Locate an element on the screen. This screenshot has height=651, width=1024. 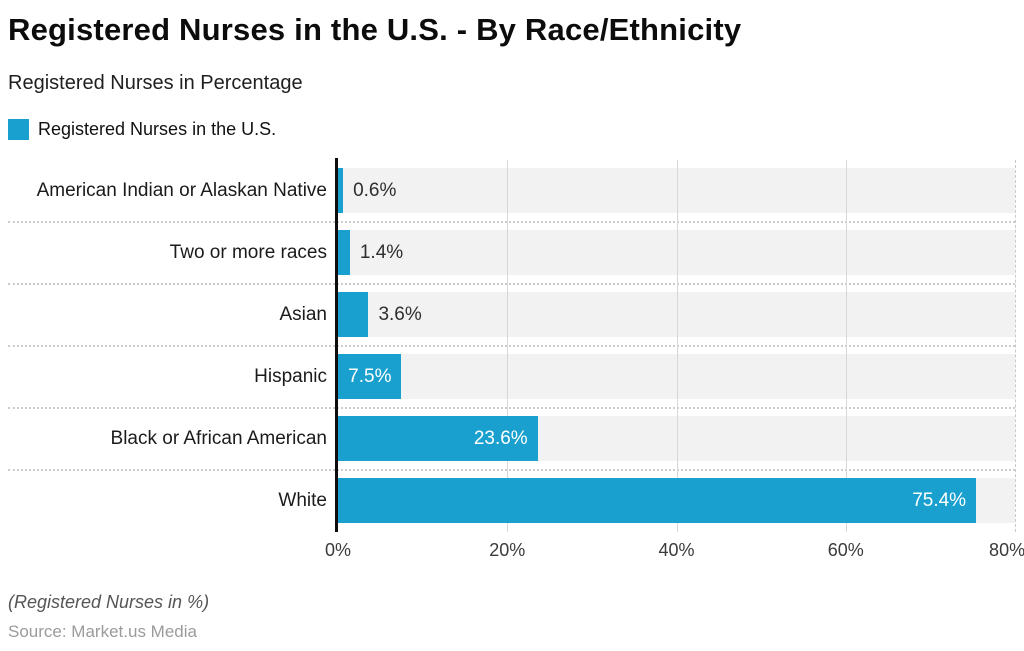
x-tick-label: 40% is located at coordinates (676, 550).